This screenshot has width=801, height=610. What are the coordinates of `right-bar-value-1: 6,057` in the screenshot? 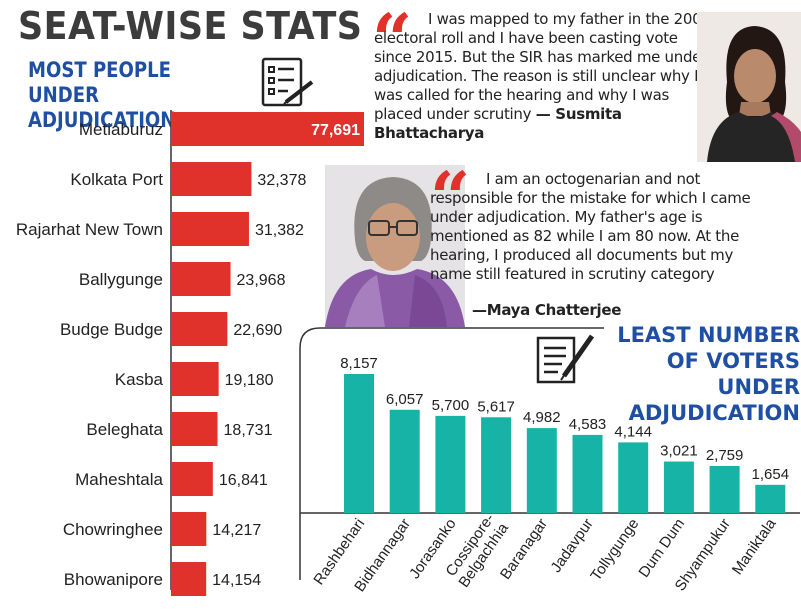 It's located at (405, 399).